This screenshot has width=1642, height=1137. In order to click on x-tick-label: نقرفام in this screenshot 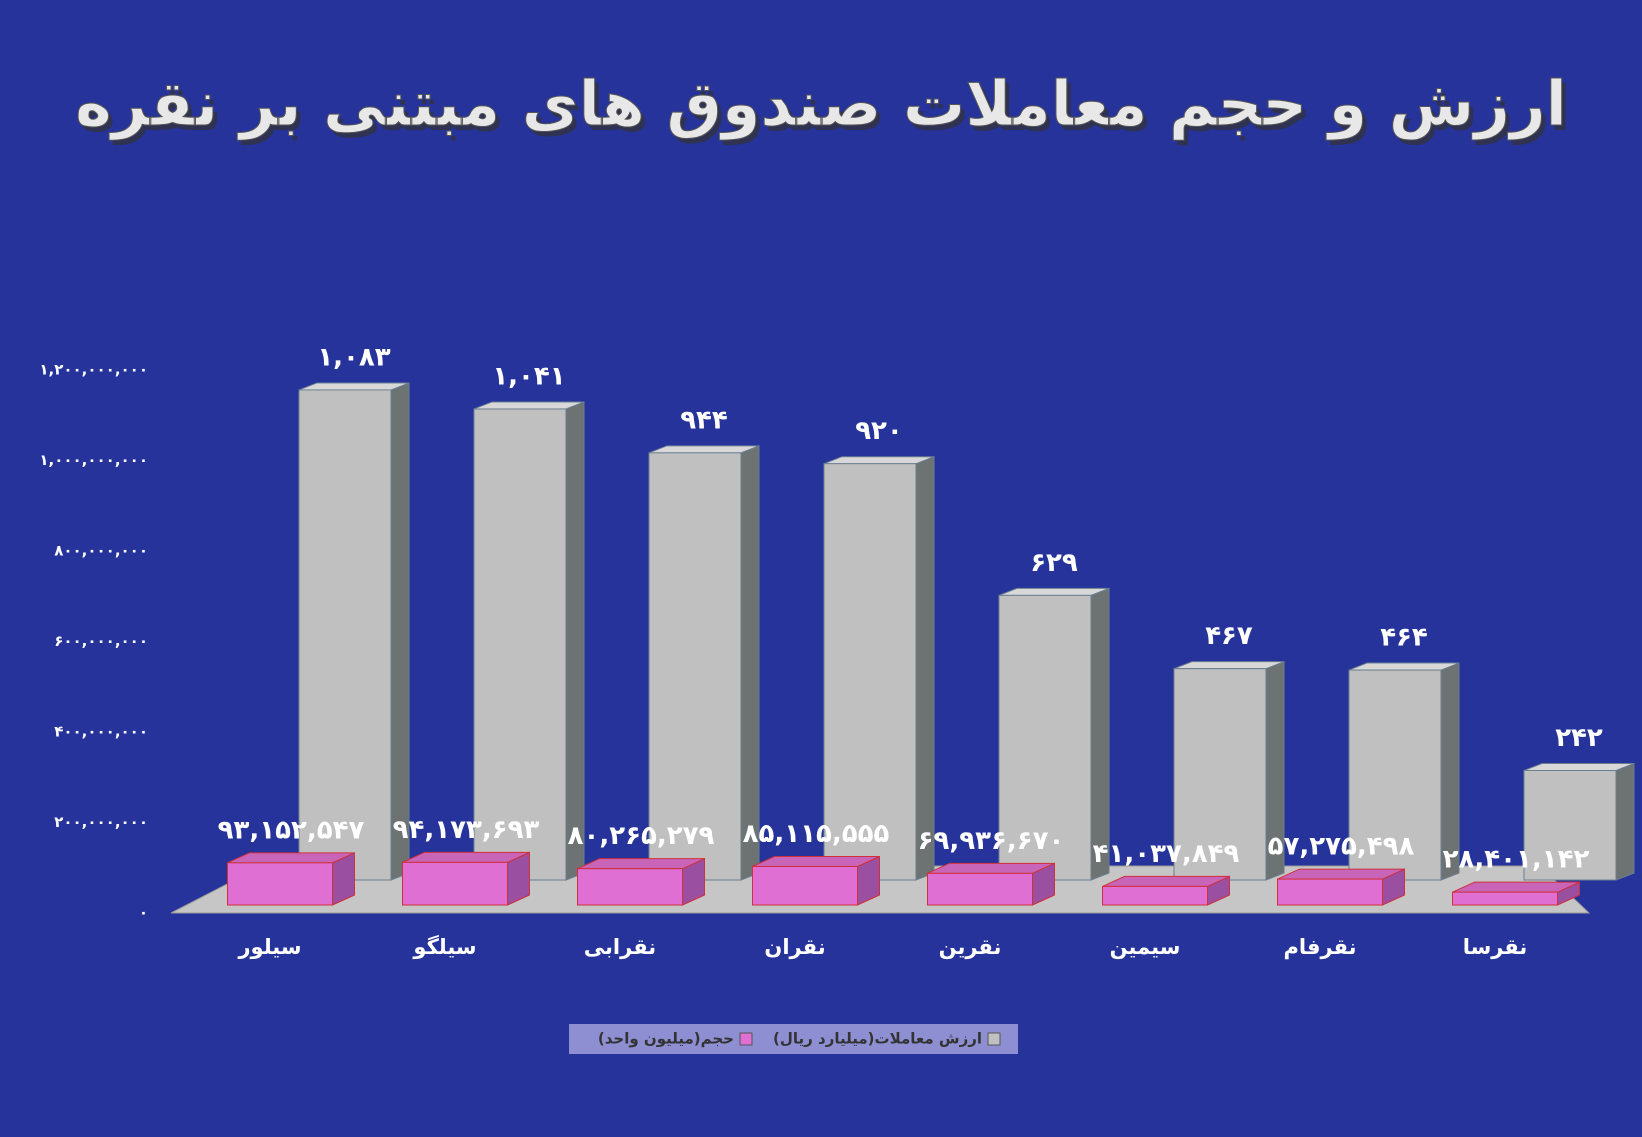, I will do `click(1319, 947)`.